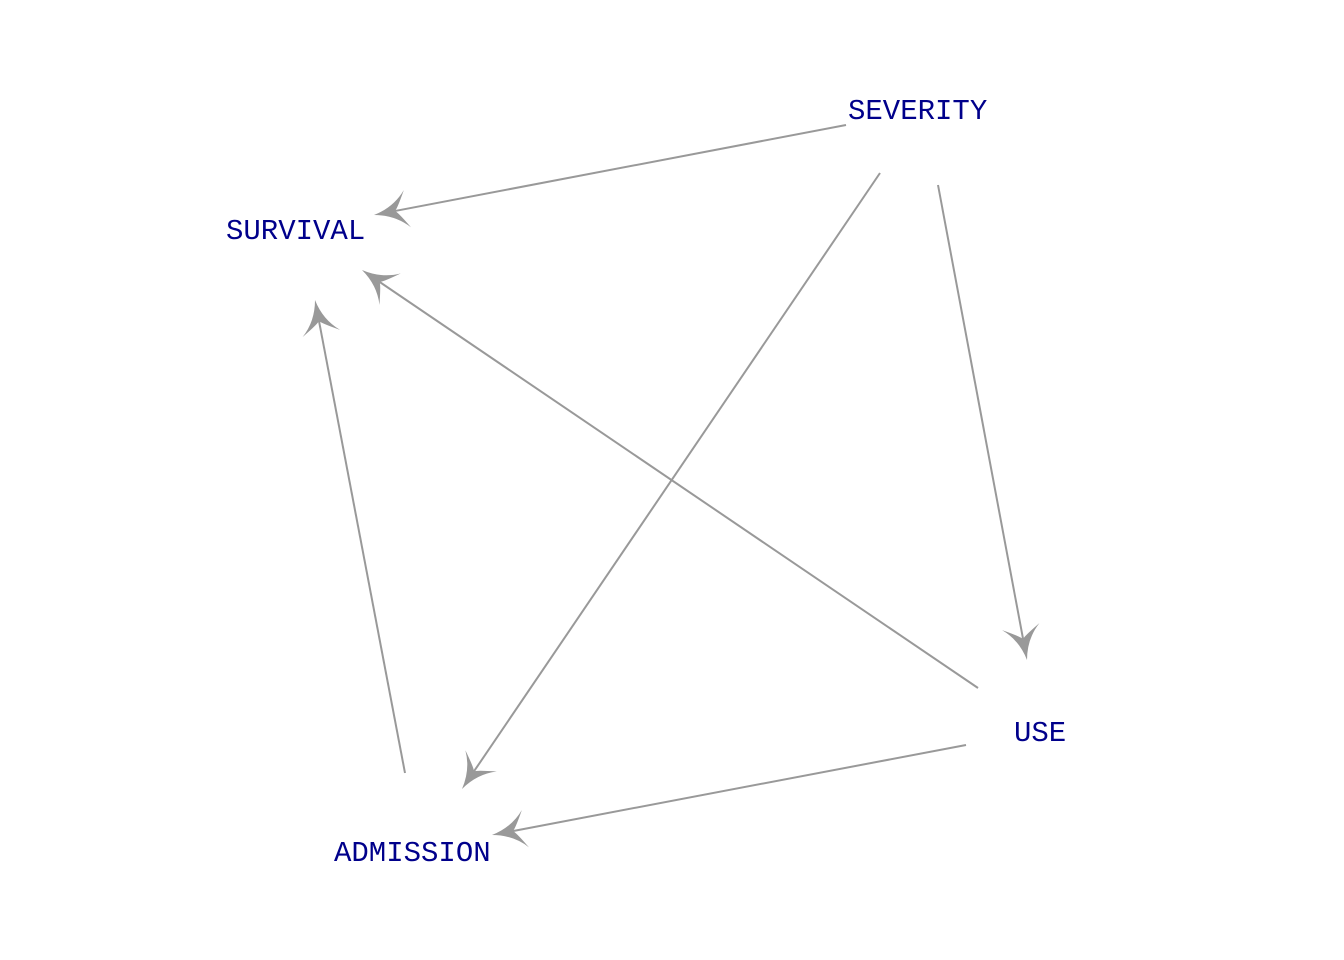  Describe the element at coordinates (361, 547) in the screenshot. I see `edge-admission-to-survival` at that location.